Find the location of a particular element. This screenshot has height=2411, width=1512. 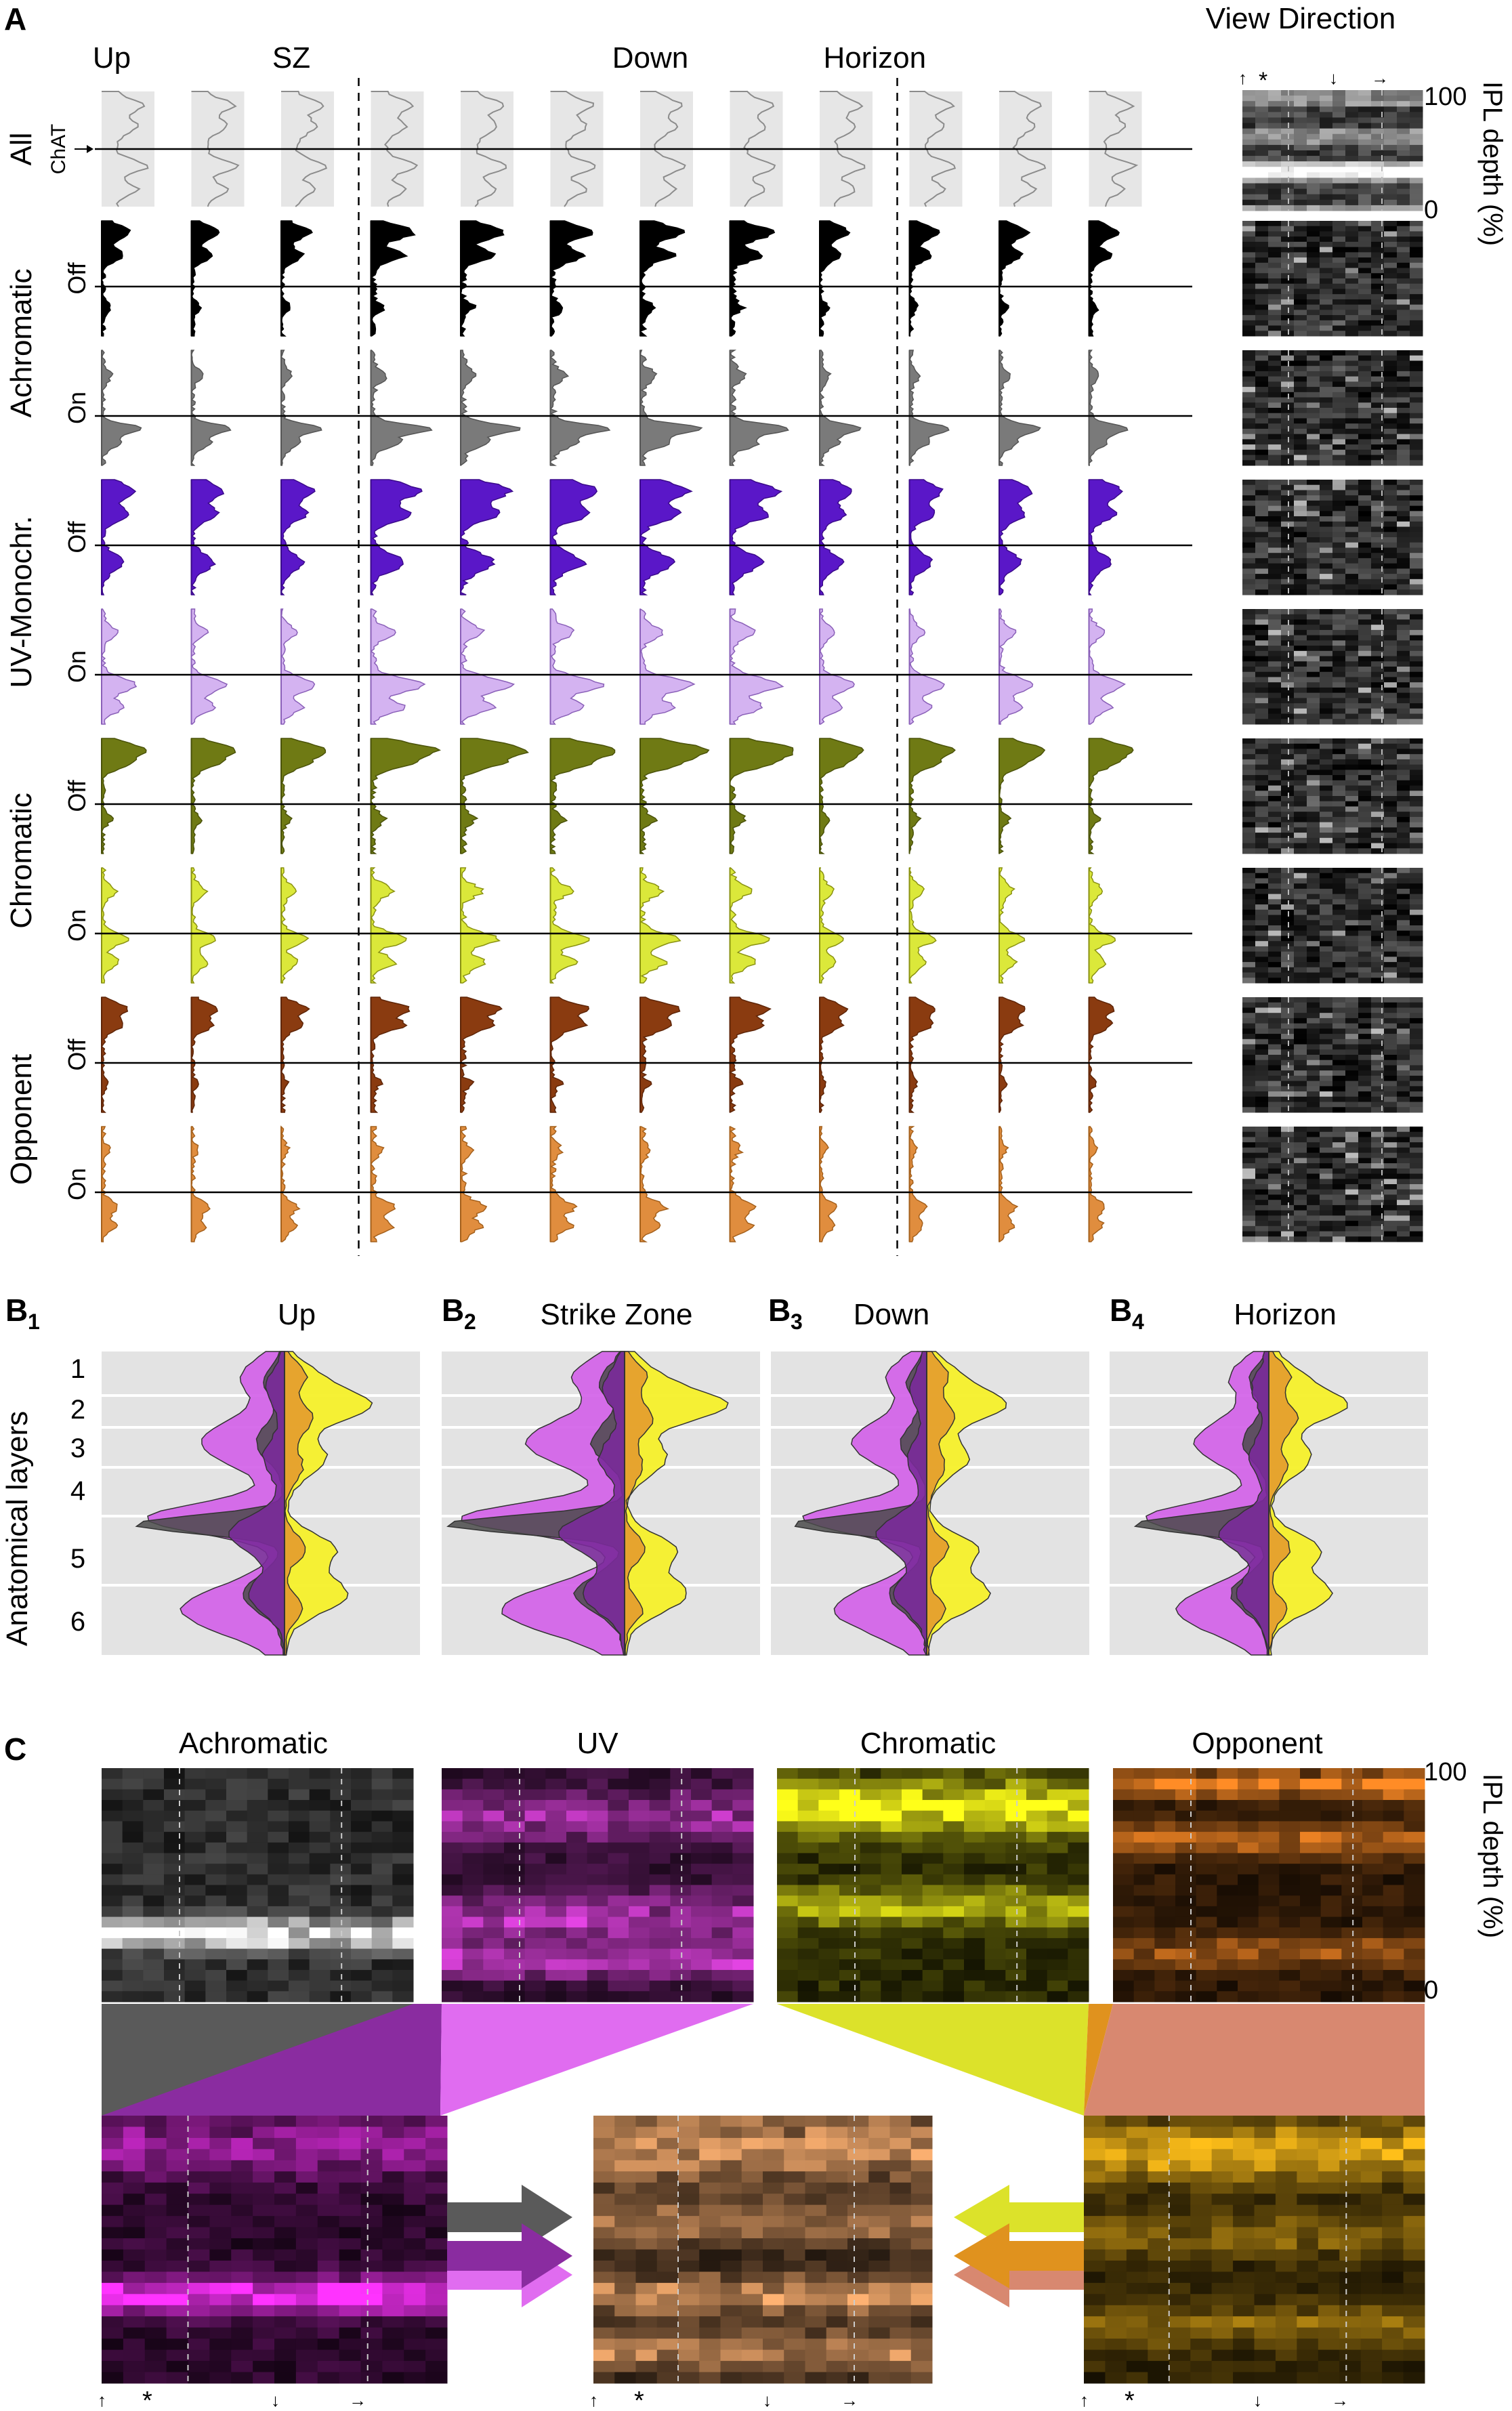

direction-marker-star: * is located at coordinates (1263, 80).